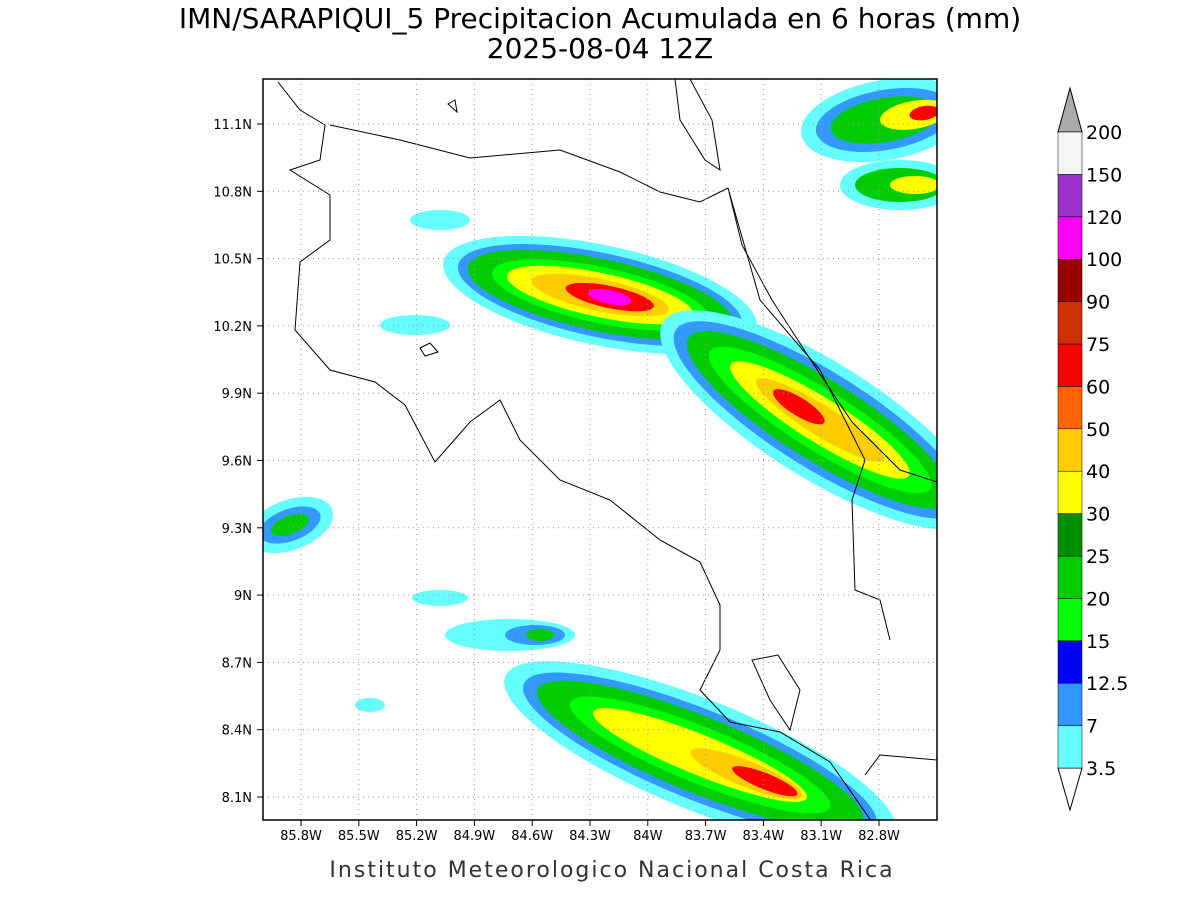 This screenshot has height=900, width=1200. Describe the element at coordinates (706, 836) in the screenshot. I see `lon-label: 83.7W` at that location.